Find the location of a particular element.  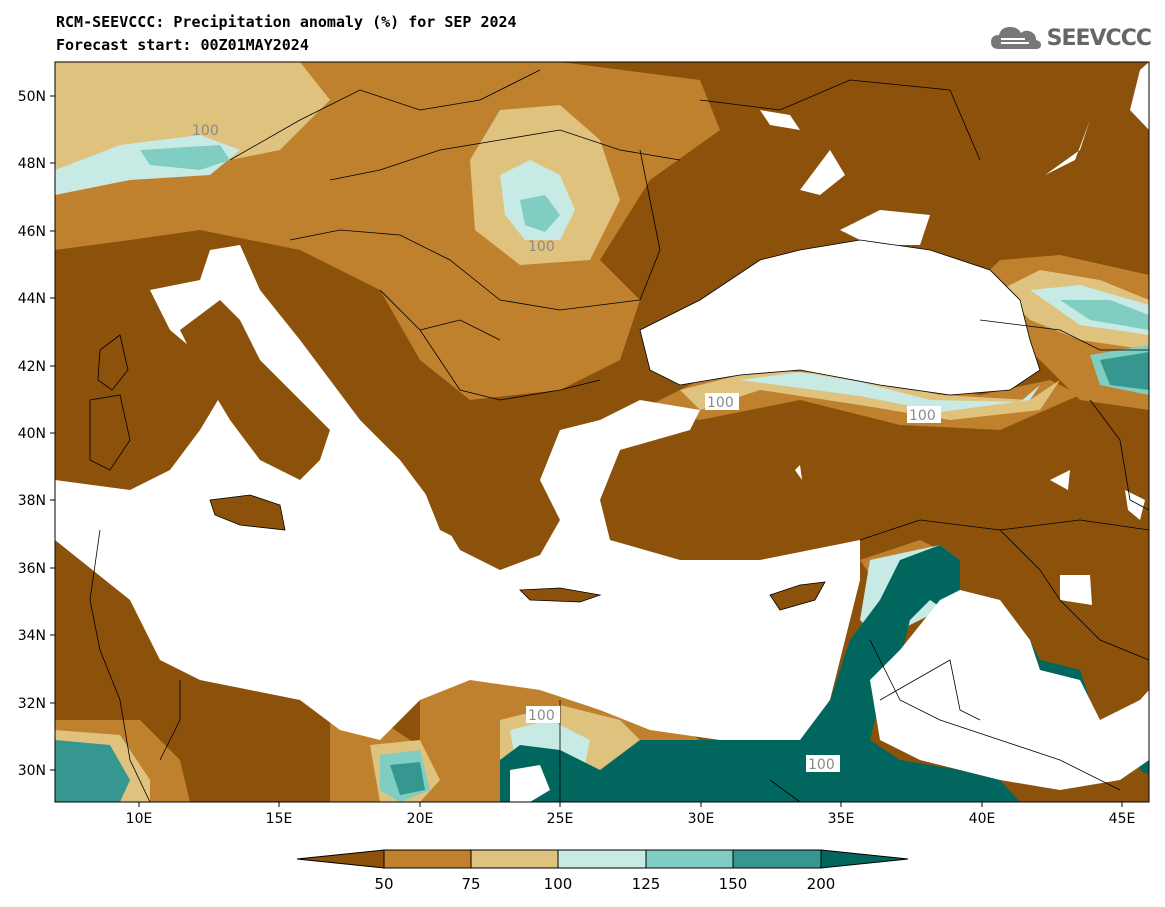

lat-tick-label: 32N is located at coordinates (32, 704).